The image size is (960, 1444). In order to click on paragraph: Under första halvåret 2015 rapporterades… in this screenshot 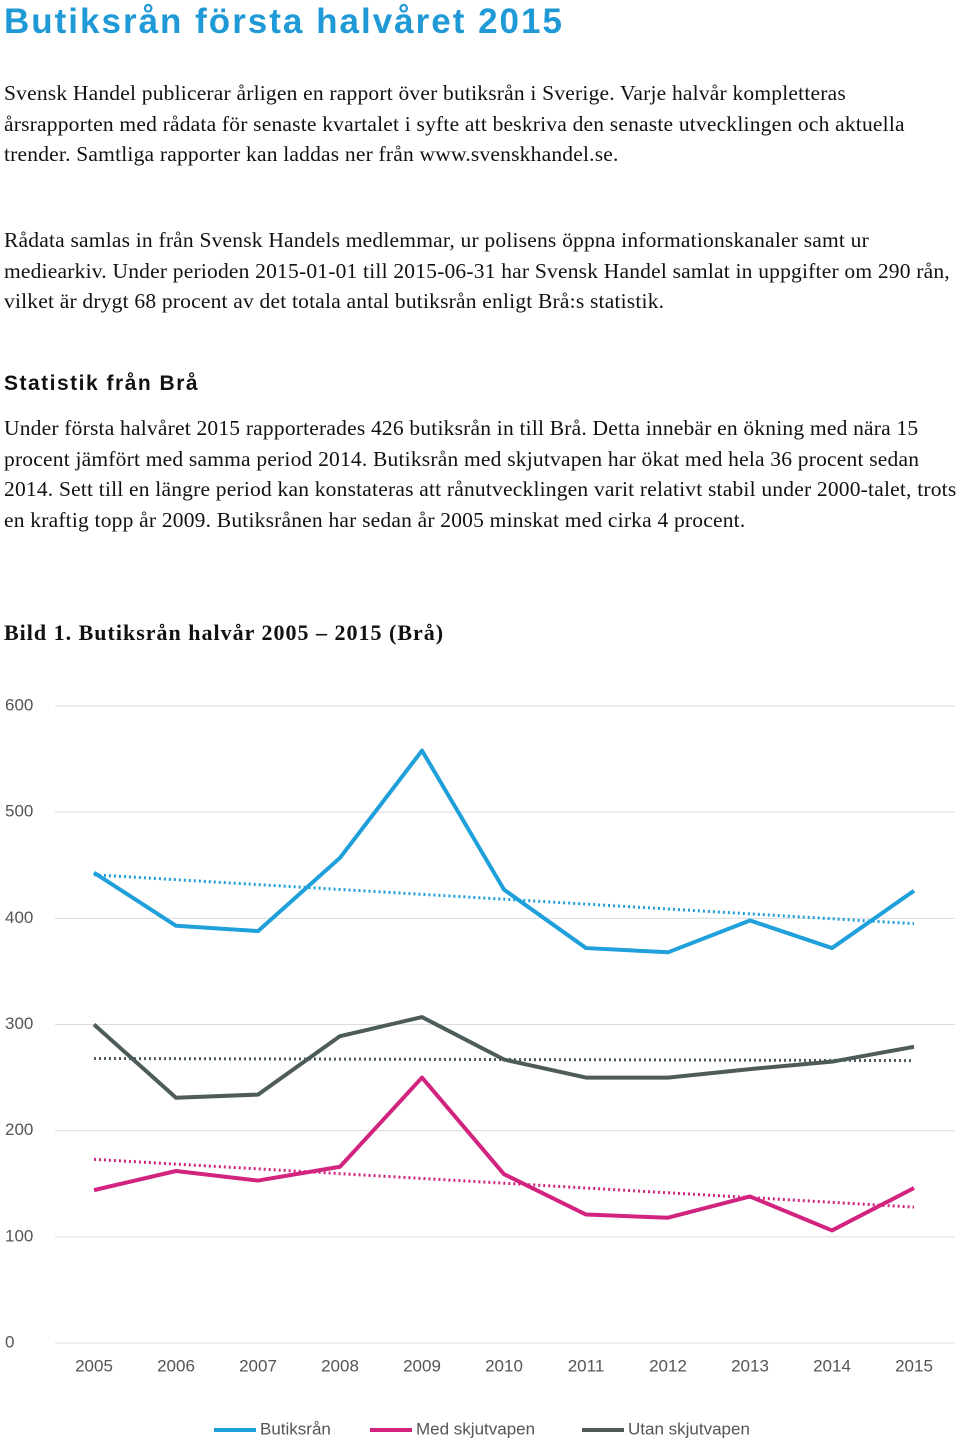, I will do `click(480, 474)`.